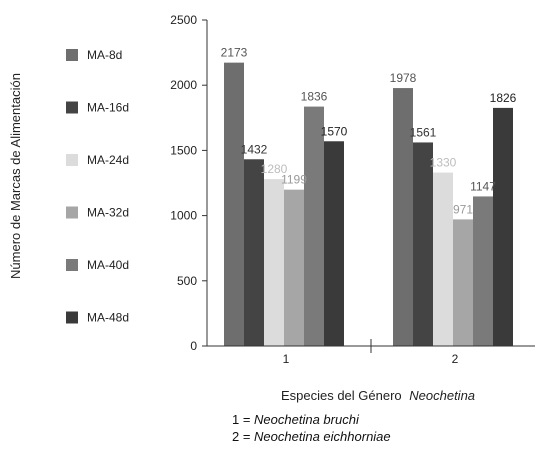 This screenshot has height=455, width=536. I want to click on species-note-2-name: Neochetina eichhorniae, so click(322, 436).